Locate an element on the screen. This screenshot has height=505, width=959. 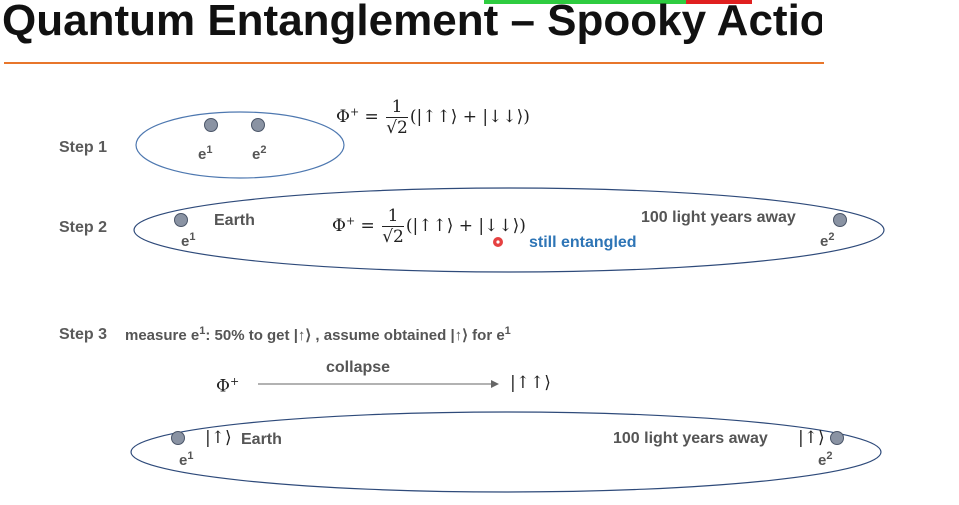
slide-title: Quantum Entanglement – Spooky Actior is located at coordinates (412, 22).